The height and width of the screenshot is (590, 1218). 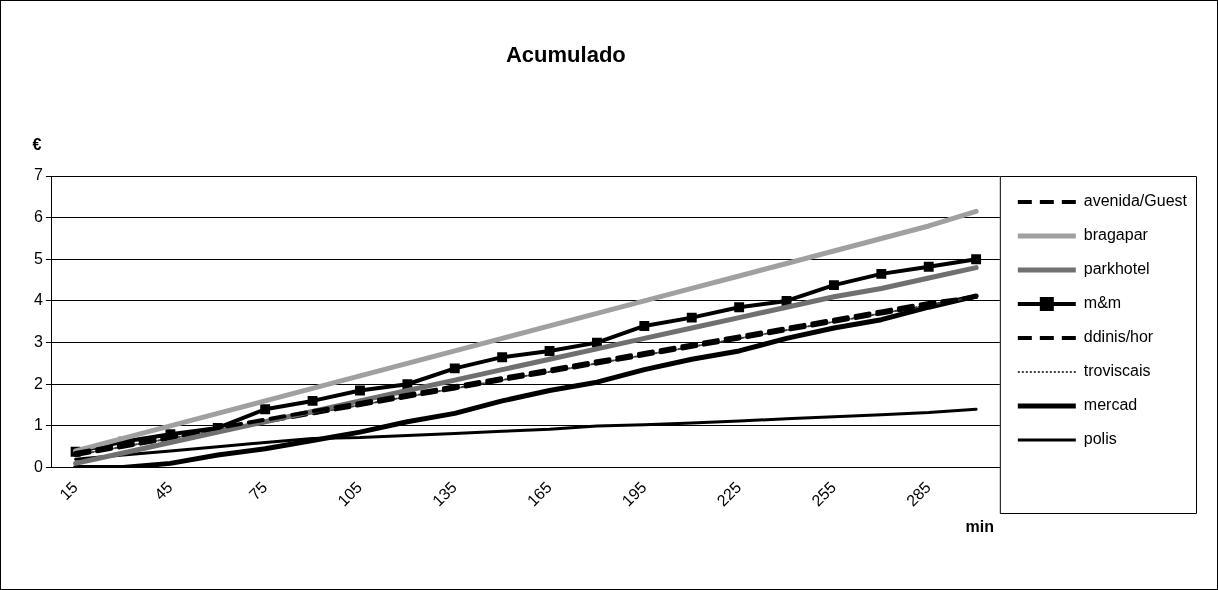 I want to click on y-tick-label: 1, so click(x=38, y=425).